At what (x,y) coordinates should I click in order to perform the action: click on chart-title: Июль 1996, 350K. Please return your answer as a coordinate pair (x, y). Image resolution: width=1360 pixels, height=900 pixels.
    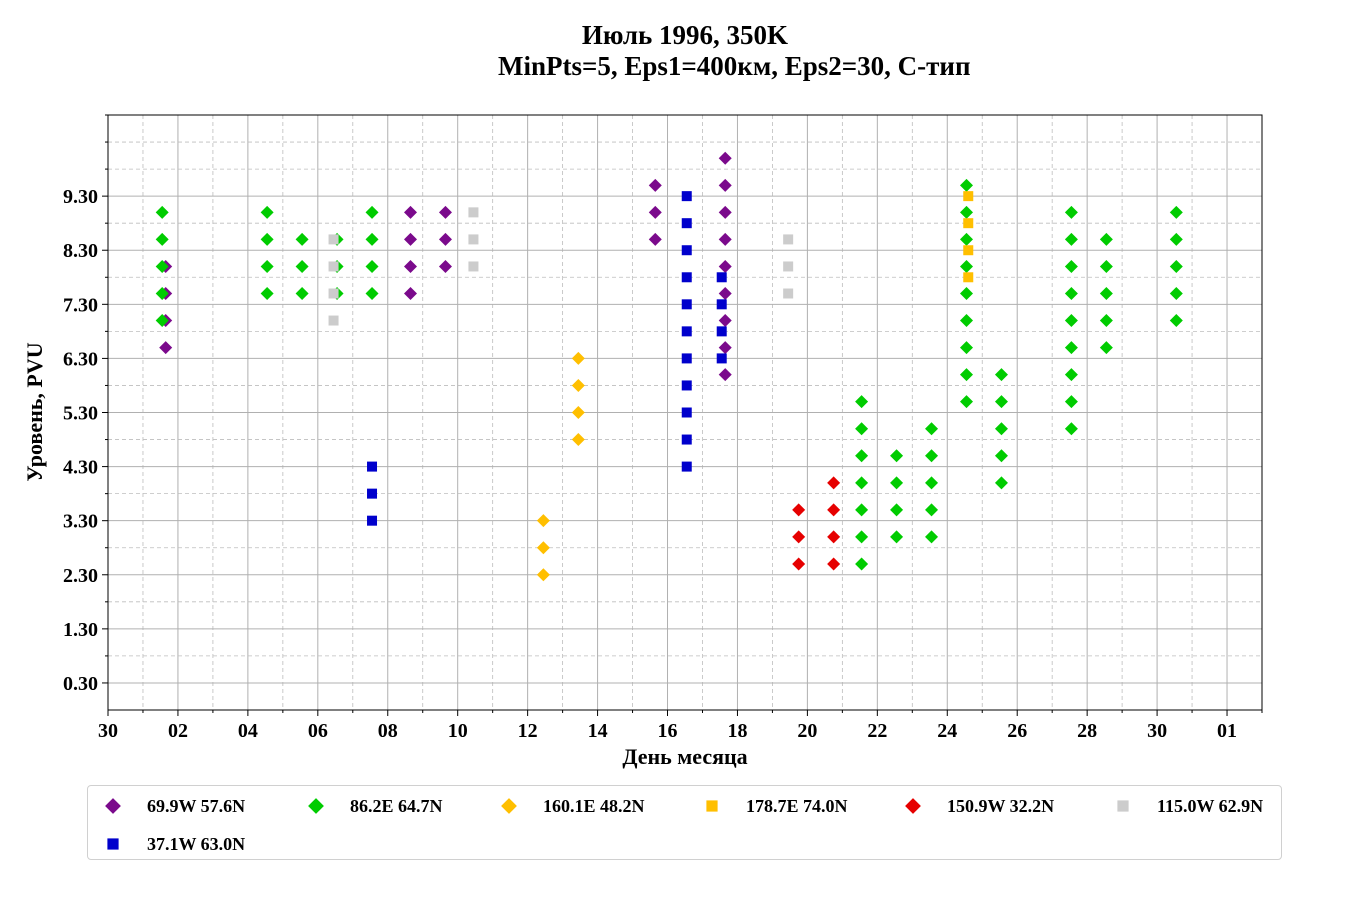
    Looking at the image, I should click on (685, 35).